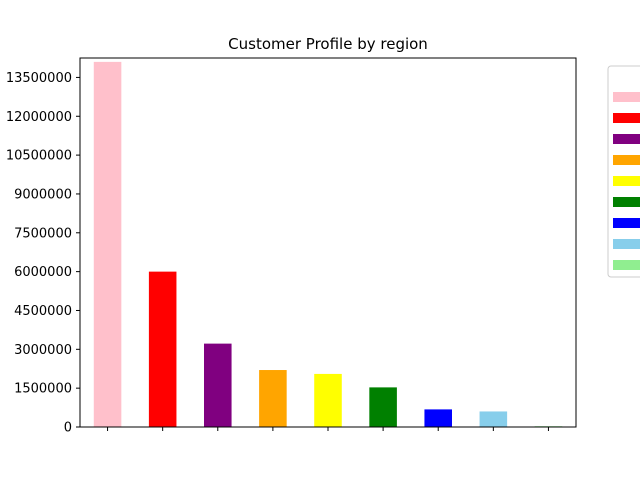 The image size is (640, 480). Describe the element at coordinates (328, 44) in the screenshot. I see `chart-title: Customer Profile by region` at that location.